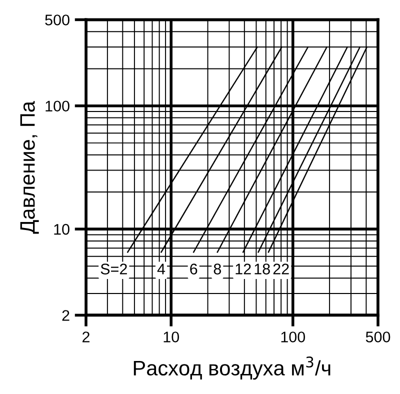 Image resolution: width=400 pixels, height=394 pixels. Describe the element at coordinates (194, 269) in the screenshot. I see `series-label: 6` at that location.